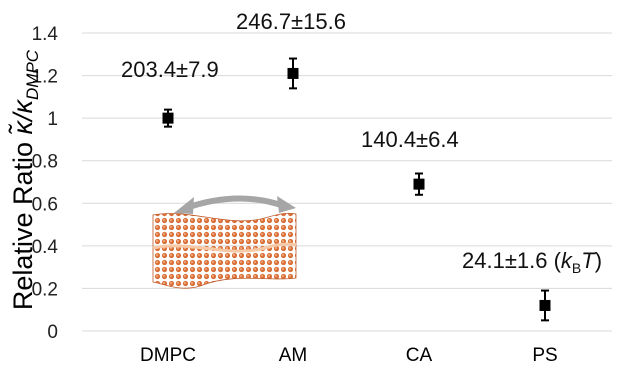 This screenshot has width=619, height=374. Describe the element at coordinates (293, 355) in the screenshot. I see `x-category-label: AM` at that location.